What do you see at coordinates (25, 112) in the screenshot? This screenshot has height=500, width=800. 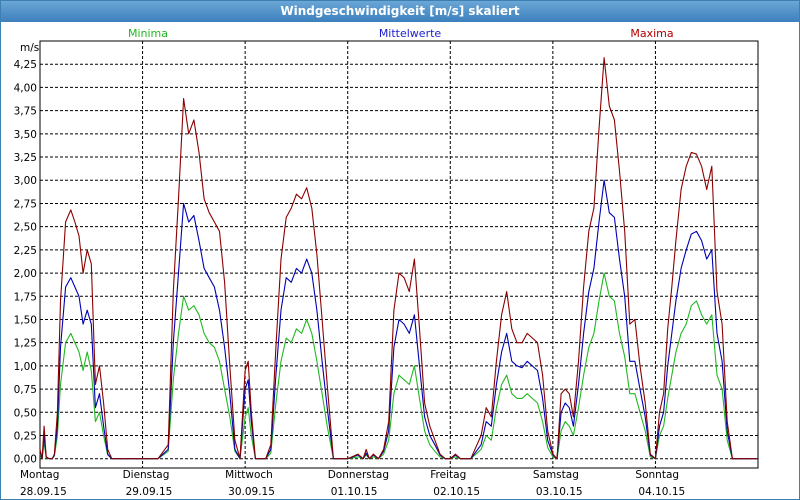 I see `y-tick-label: 3,75` at bounding box center [25, 112].